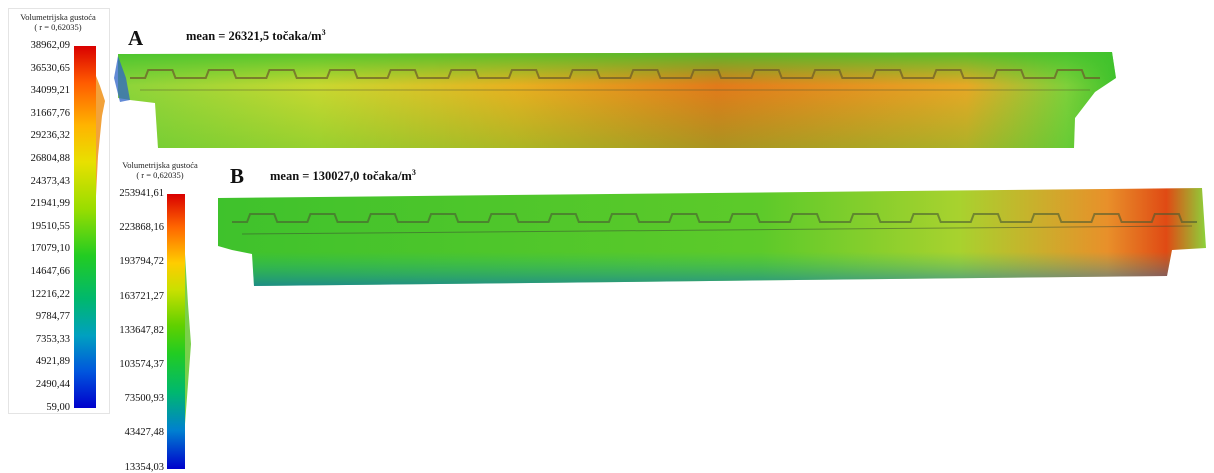 This screenshot has width=1214, height=473. Describe the element at coordinates (141, 364) in the screenshot. I see `legend-b-tick-label: 103574,37` at that location.